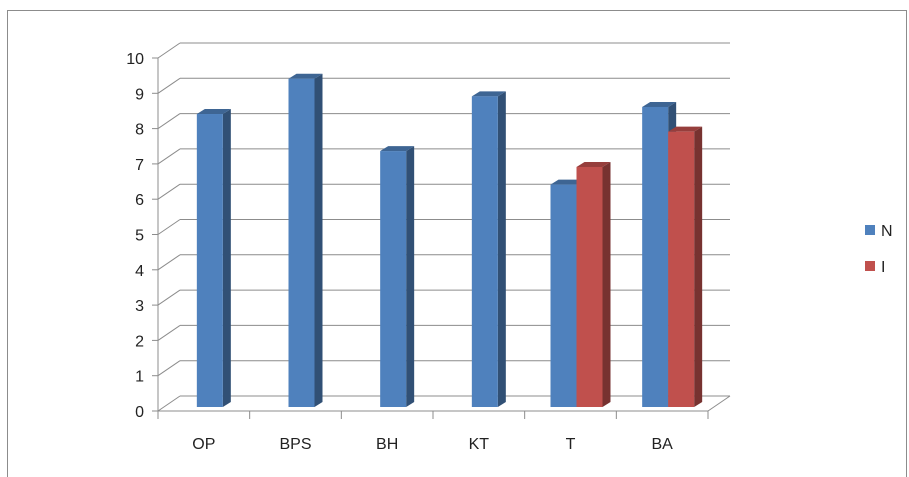 Image resolution: width=909 pixels, height=477 pixels. Describe the element at coordinates (139, 200) in the screenshot. I see `y-tick-label: 6` at that location.